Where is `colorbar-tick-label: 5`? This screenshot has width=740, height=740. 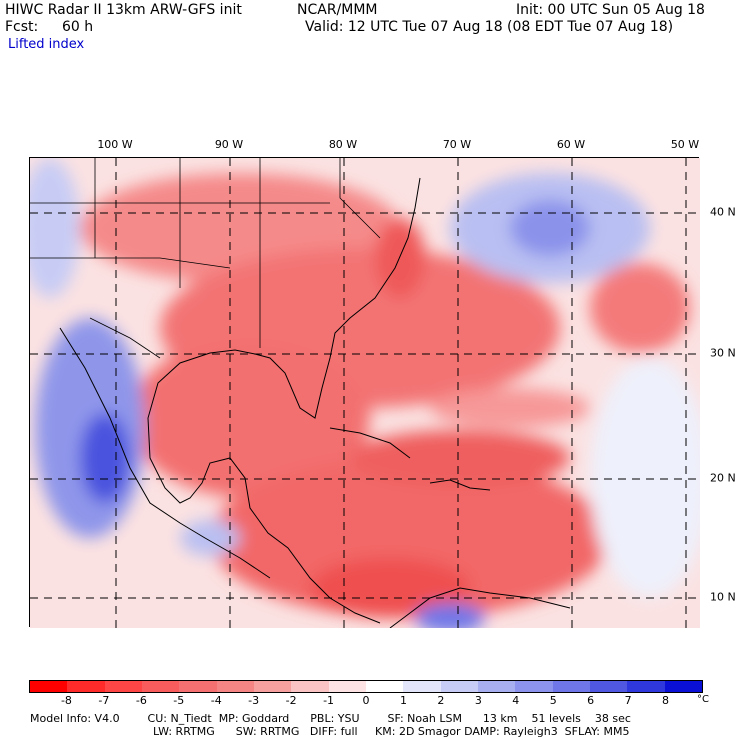
colorbar-tick-label: 5 is located at coordinates (553, 700).